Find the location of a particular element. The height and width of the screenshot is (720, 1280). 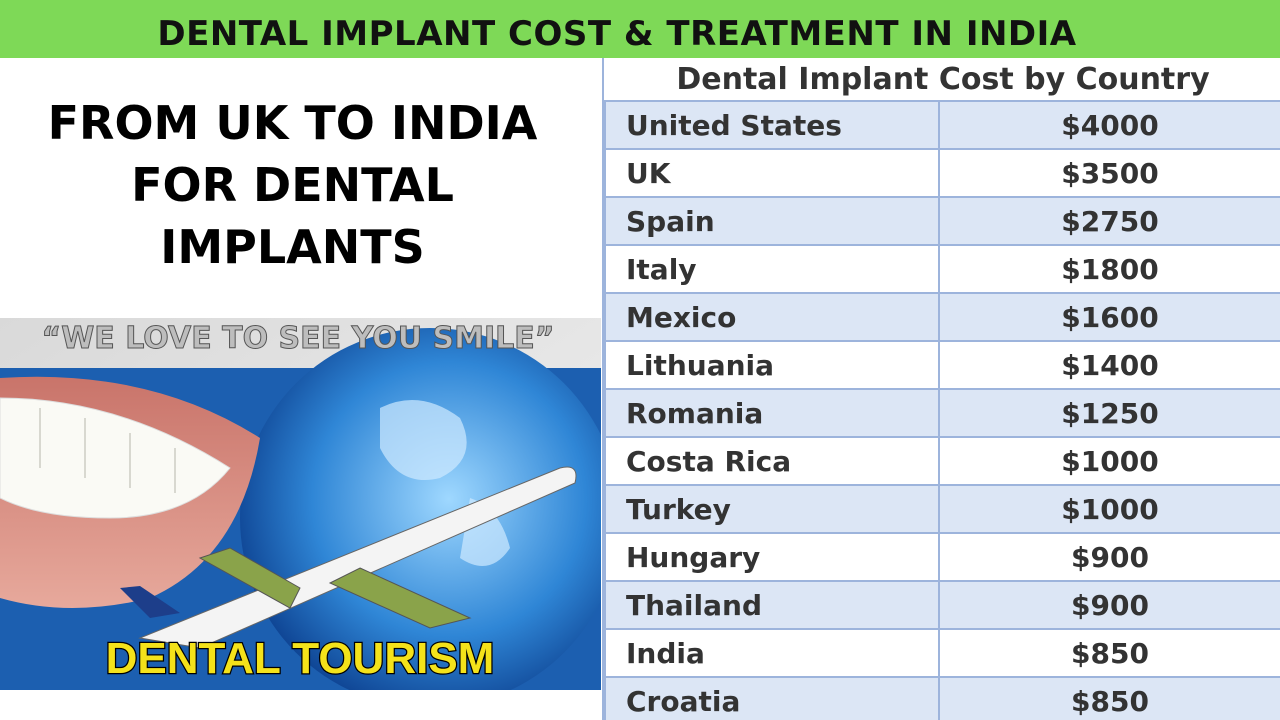

table-row: Turkey $1000 is located at coordinates (942, 509).